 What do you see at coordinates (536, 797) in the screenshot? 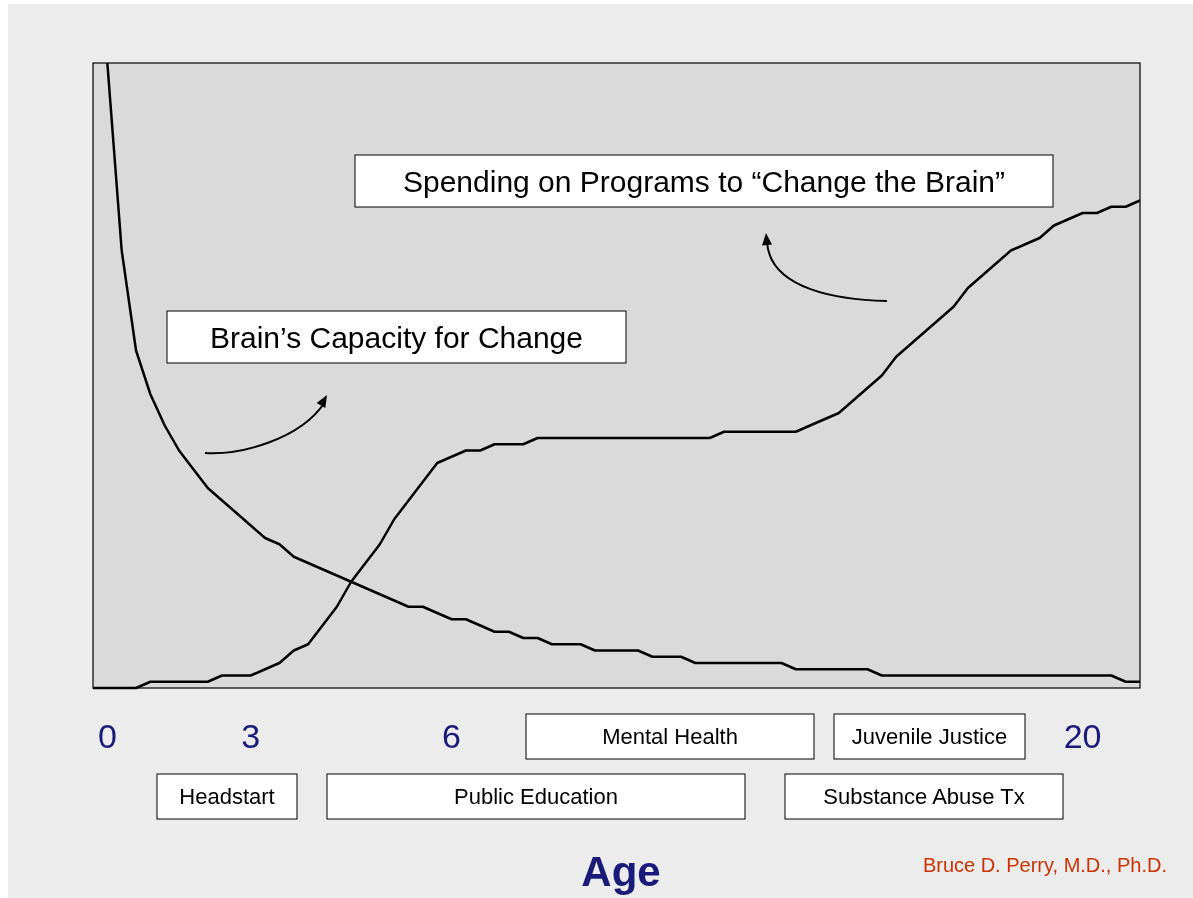
I see `text: Public Education` at bounding box center [536, 797].